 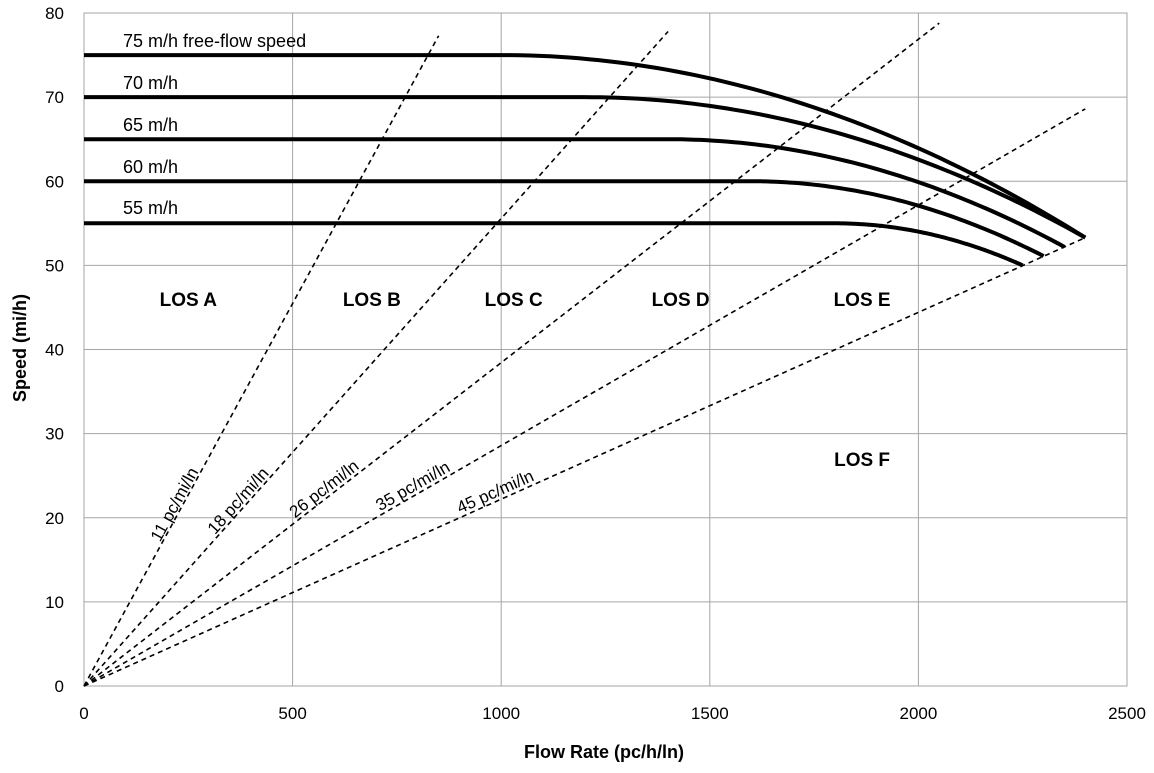 What do you see at coordinates (174, 504) in the screenshot?
I see `density-label: 11 pc/mi/ln` at bounding box center [174, 504].